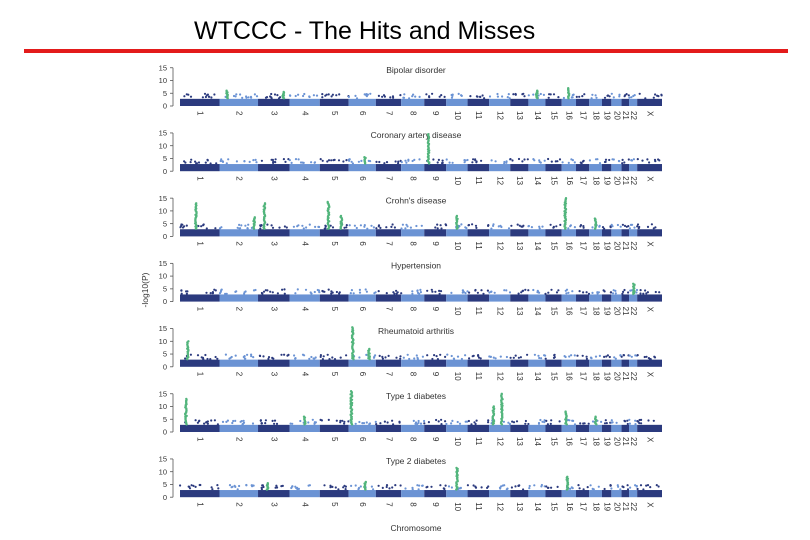 Image resolution: width=810 pixels, height=540 pixels. What do you see at coordinates (435, 243) in the screenshot?
I see `chromosome-label: 9` at bounding box center [435, 243].